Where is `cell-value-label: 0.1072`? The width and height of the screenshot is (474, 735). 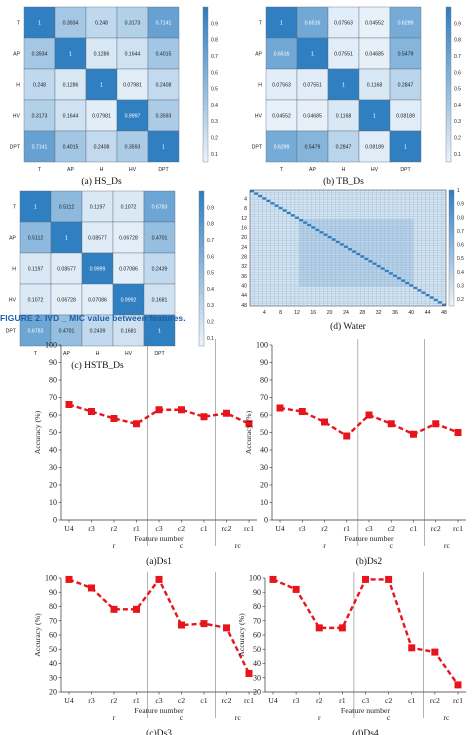 cell-value-label: 0.1072 is located at coordinates (129, 208).